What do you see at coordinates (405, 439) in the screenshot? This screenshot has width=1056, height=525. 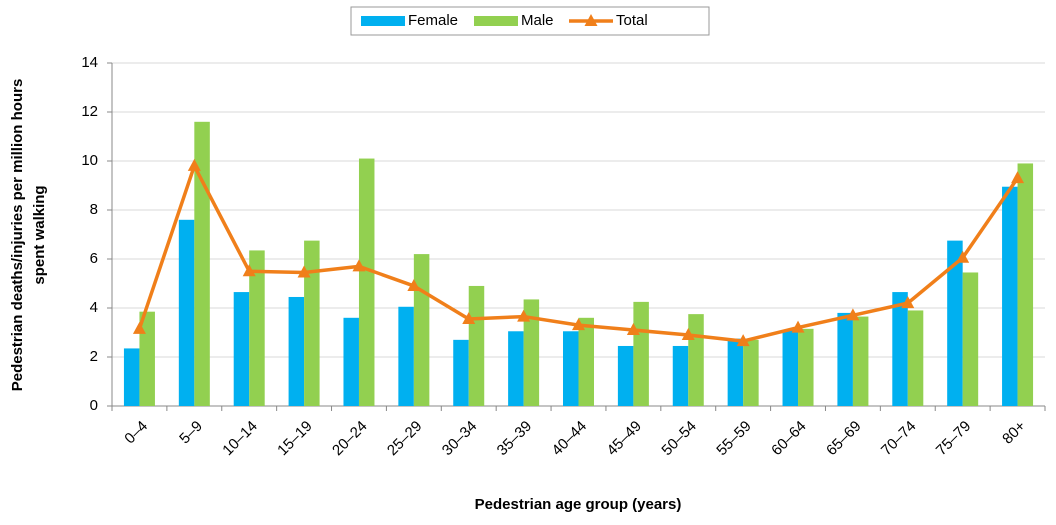 I see `x-tick-label: 25–29` at bounding box center [405, 439].